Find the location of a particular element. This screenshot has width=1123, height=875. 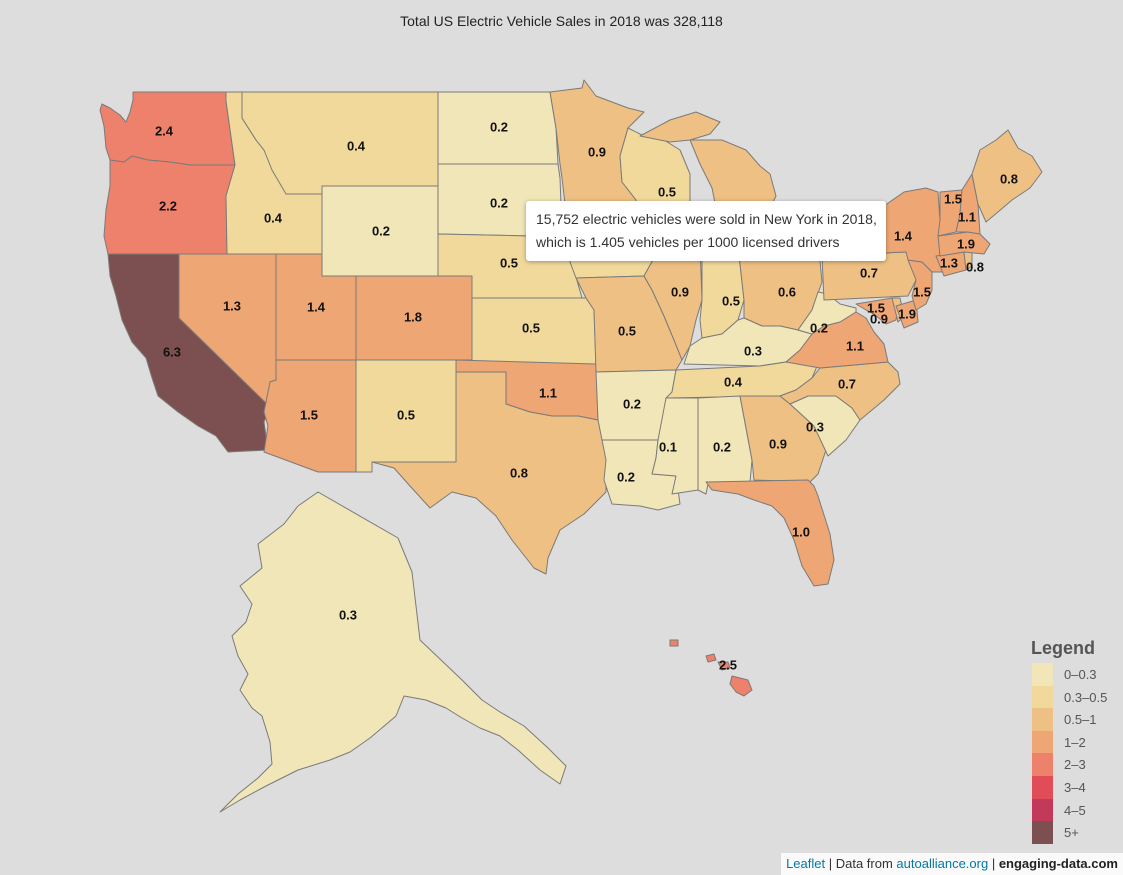

state-alaska is located at coordinates (393, 652).